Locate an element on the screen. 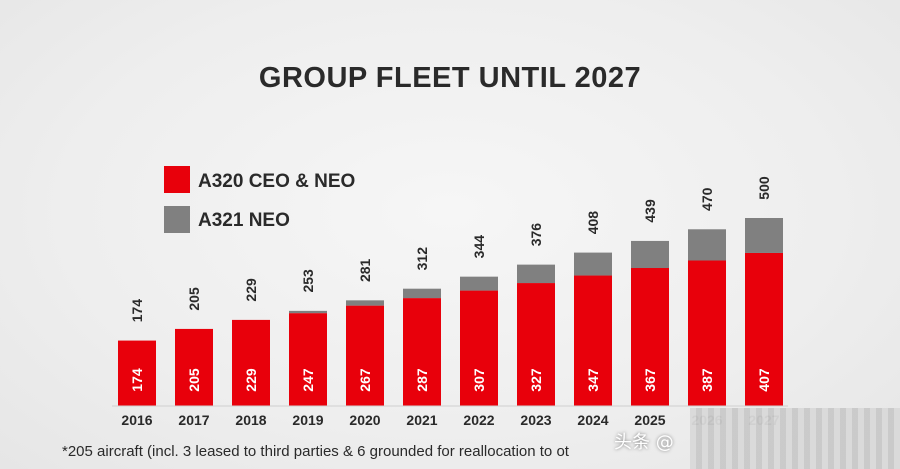 This screenshot has height=469, width=900. bar-total-label-2019: 253 is located at coordinates (308, 281).